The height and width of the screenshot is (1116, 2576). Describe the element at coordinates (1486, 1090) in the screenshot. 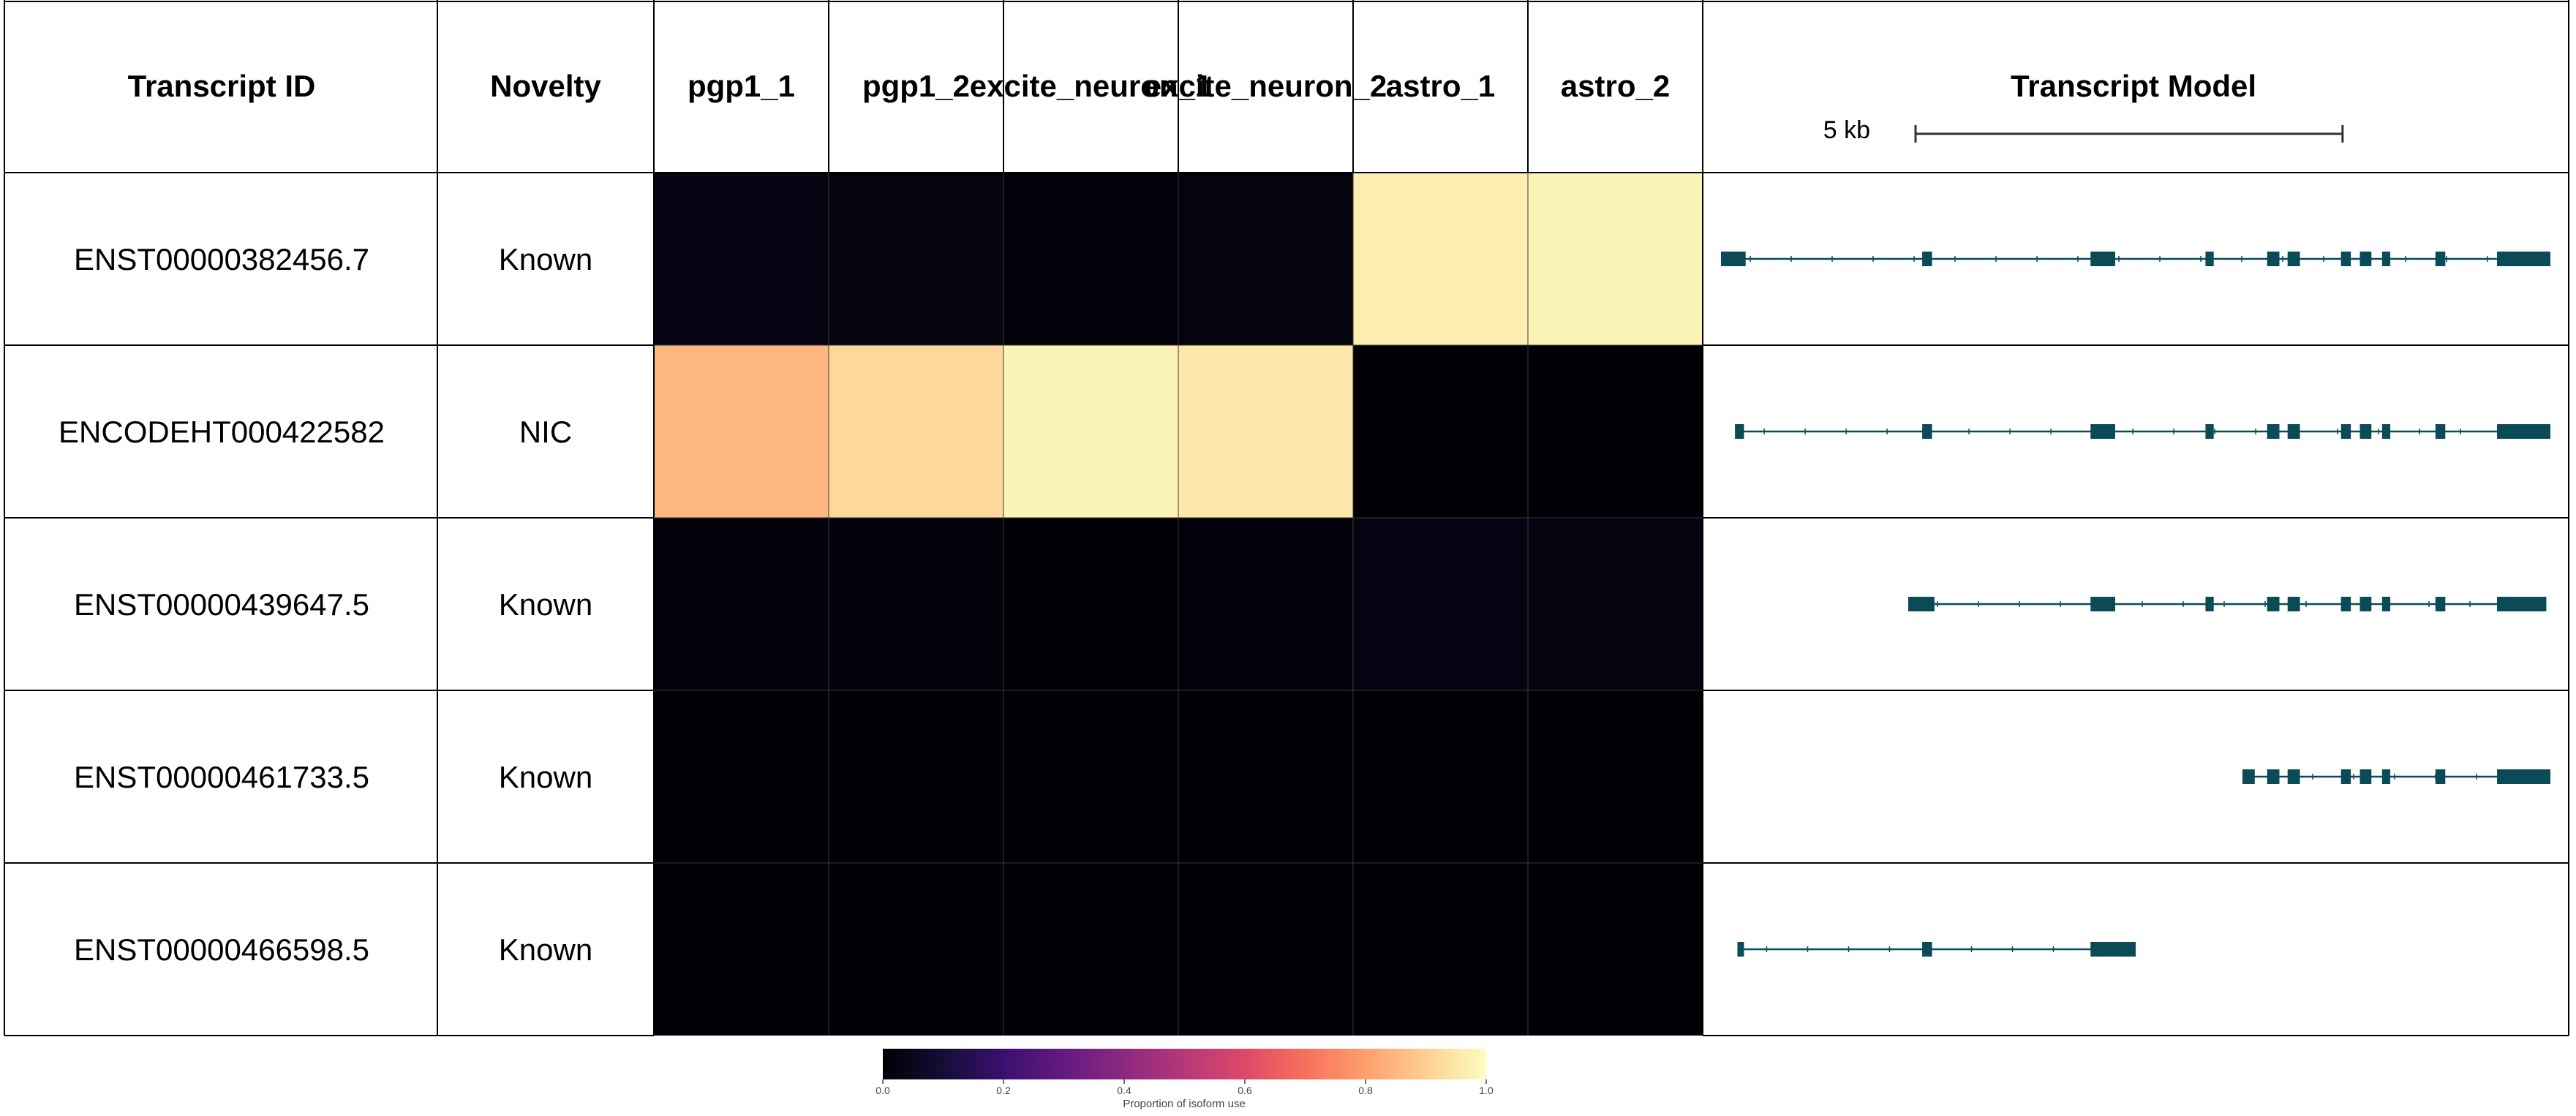

I see `colorbar-tick-label: 1.0` at that location.